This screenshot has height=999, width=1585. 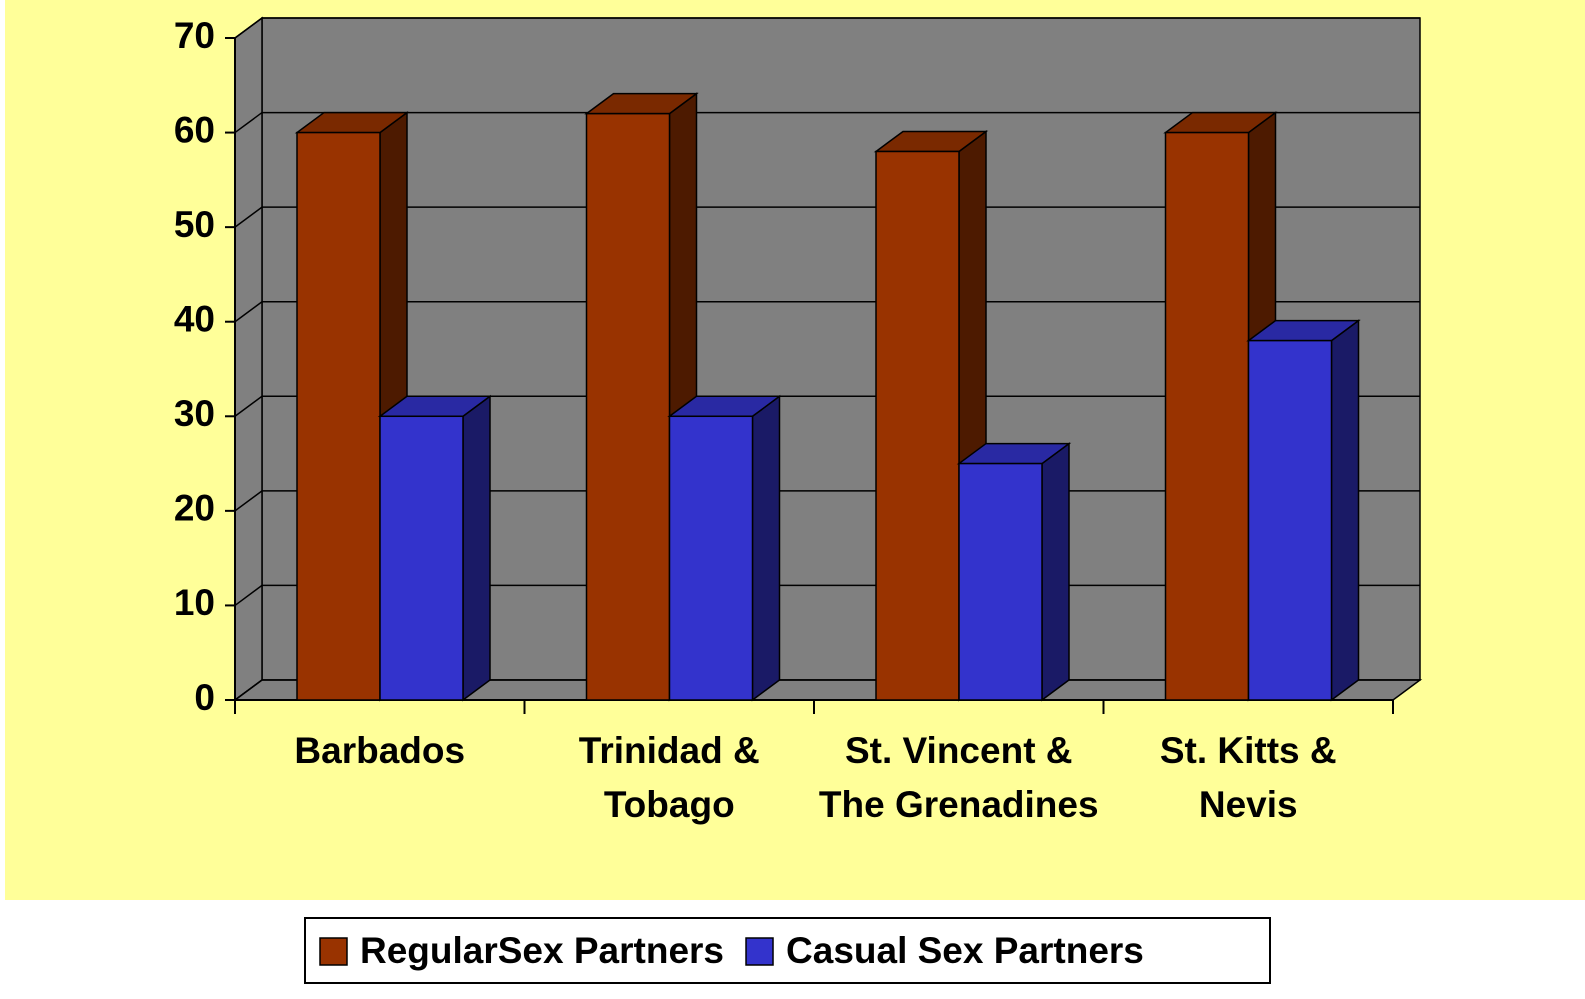 What do you see at coordinates (965, 950) in the screenshot?
I see `legend-label: Casual Sex Partners` at bounding box center [965, 950].